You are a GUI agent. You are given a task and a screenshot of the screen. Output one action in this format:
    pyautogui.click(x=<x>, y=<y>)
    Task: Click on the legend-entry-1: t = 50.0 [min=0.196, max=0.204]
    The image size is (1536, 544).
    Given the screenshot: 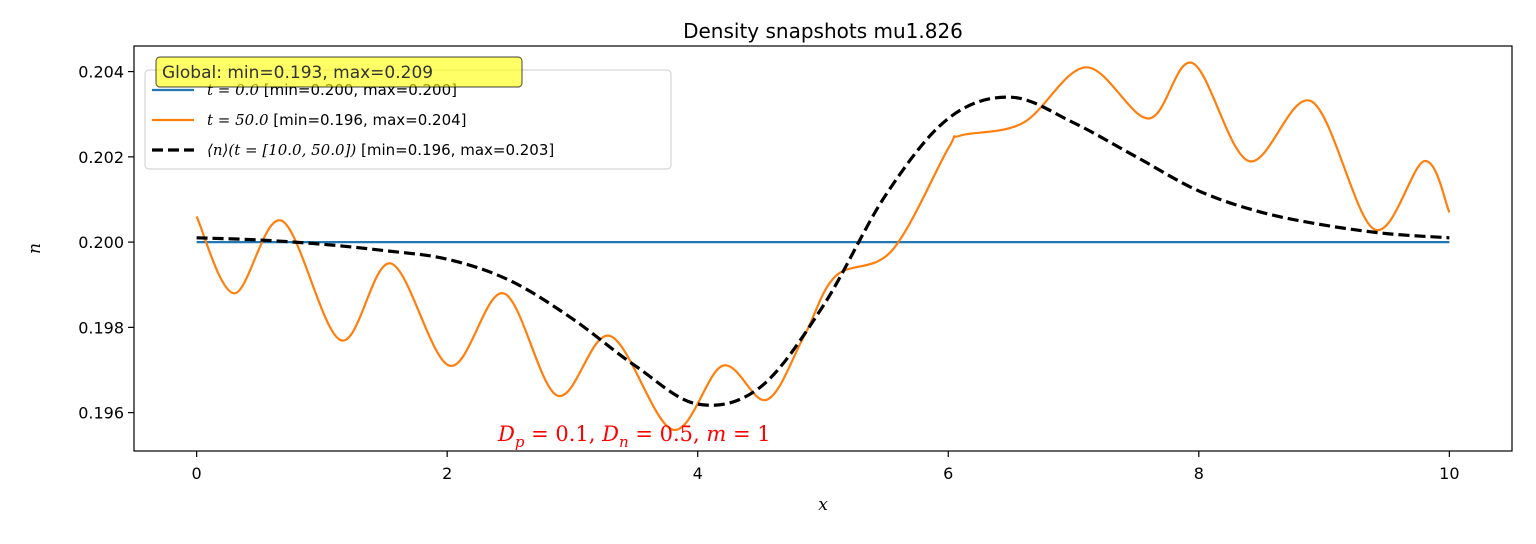 What is the action you would take?
    pyautogui.click(x=337, y=120)
    